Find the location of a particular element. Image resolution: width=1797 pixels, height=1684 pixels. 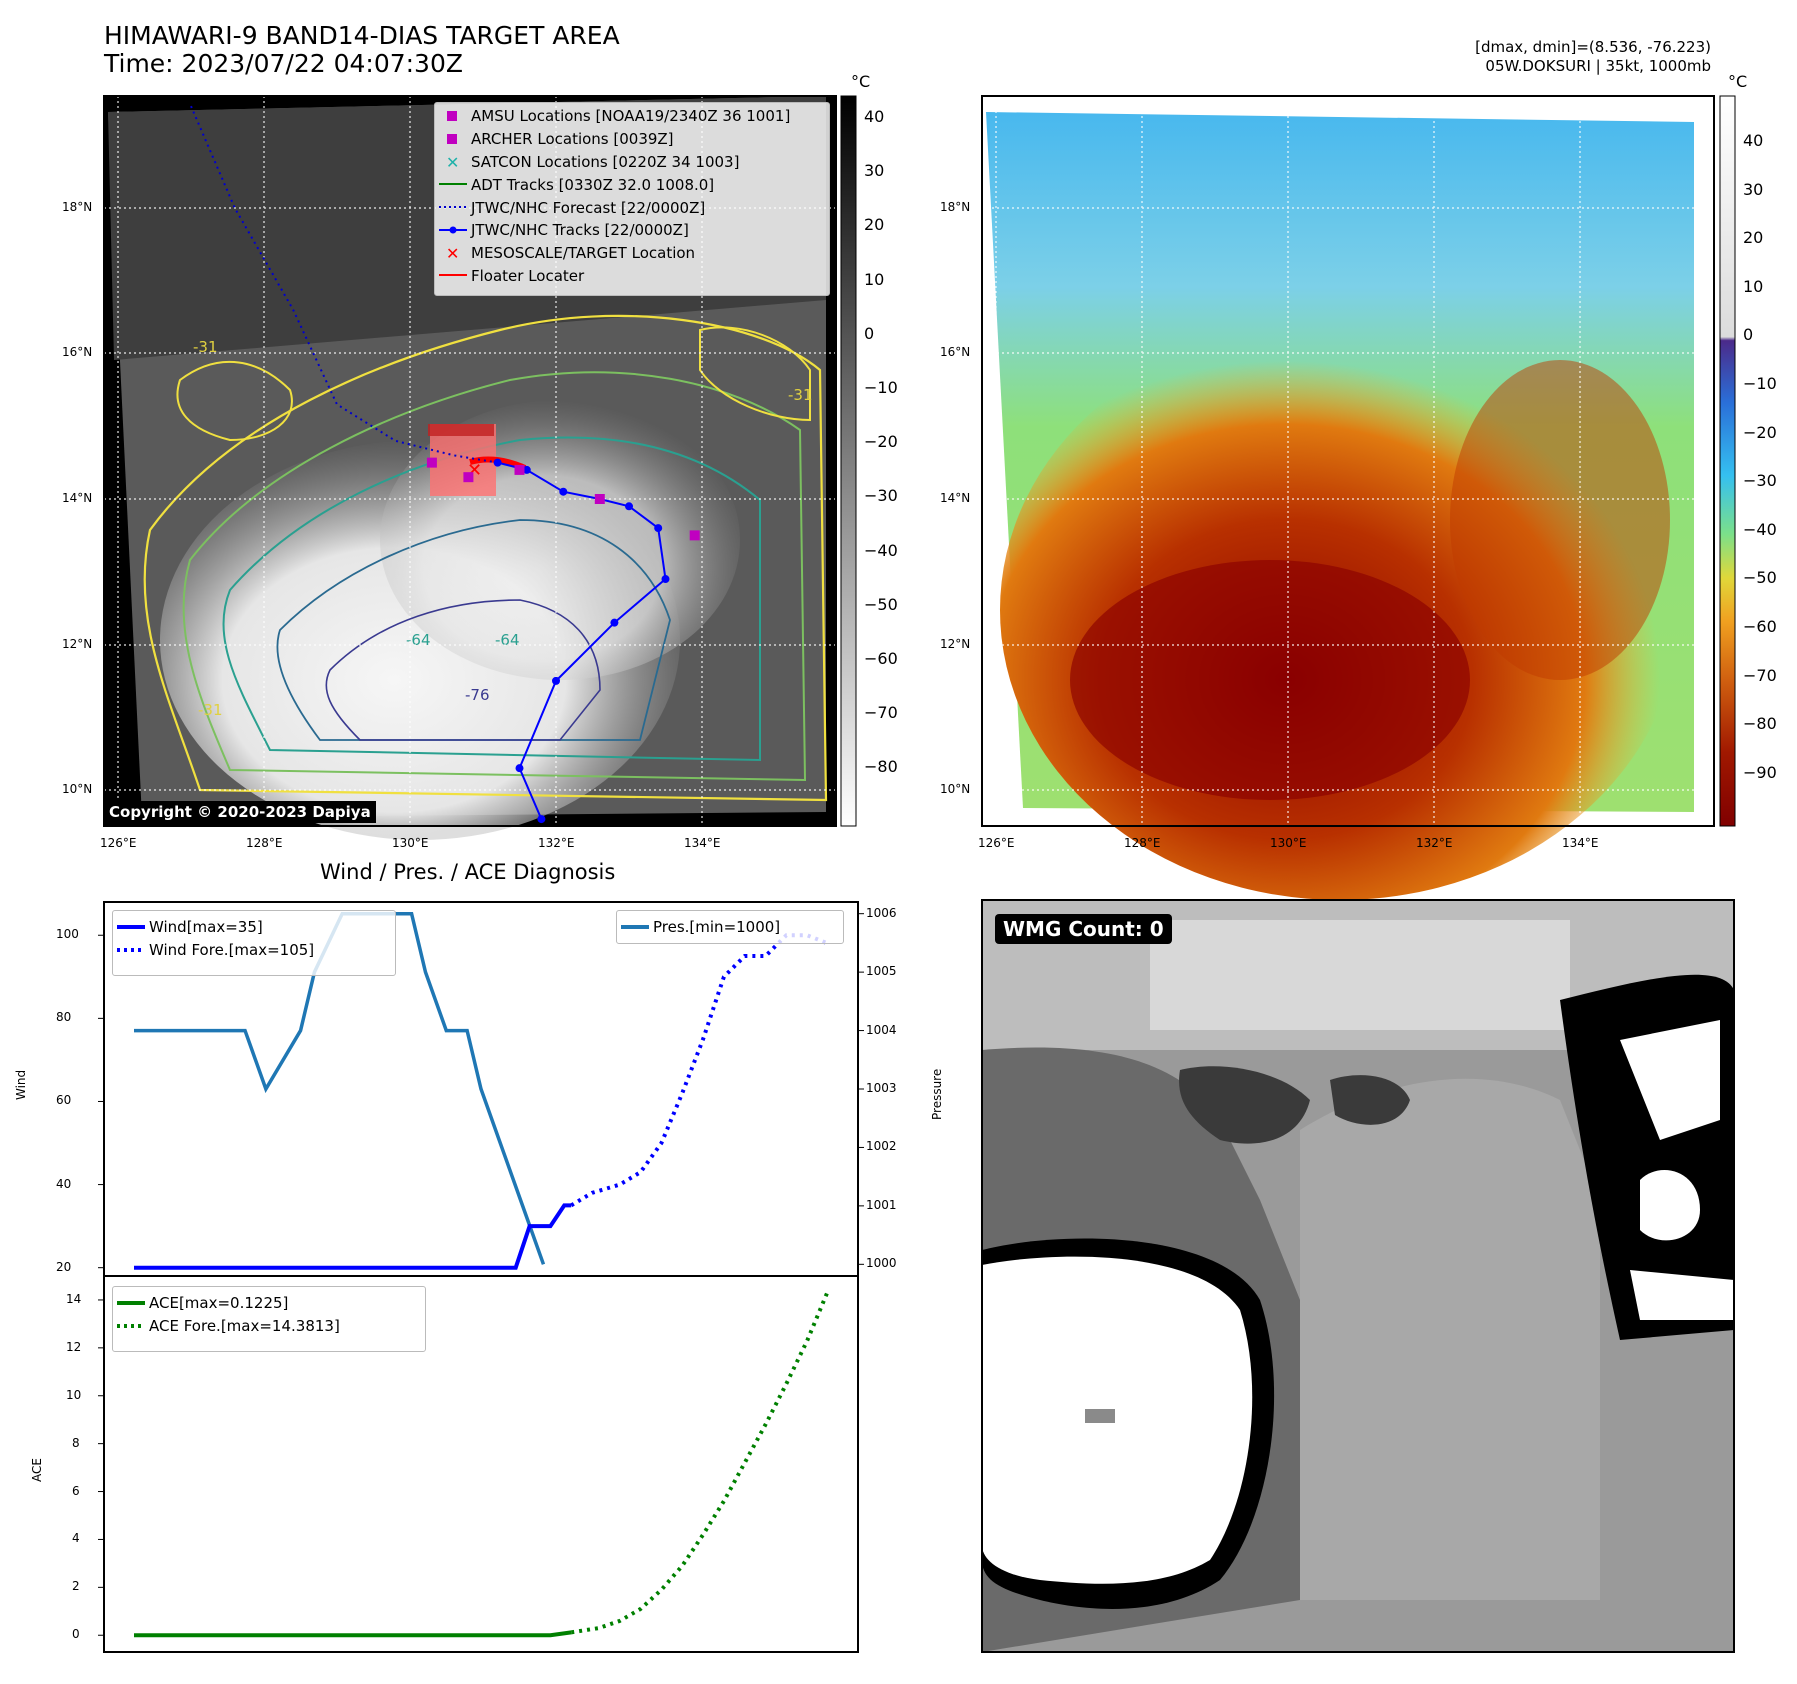

pressure-line is located at coordinates (340, 1088).